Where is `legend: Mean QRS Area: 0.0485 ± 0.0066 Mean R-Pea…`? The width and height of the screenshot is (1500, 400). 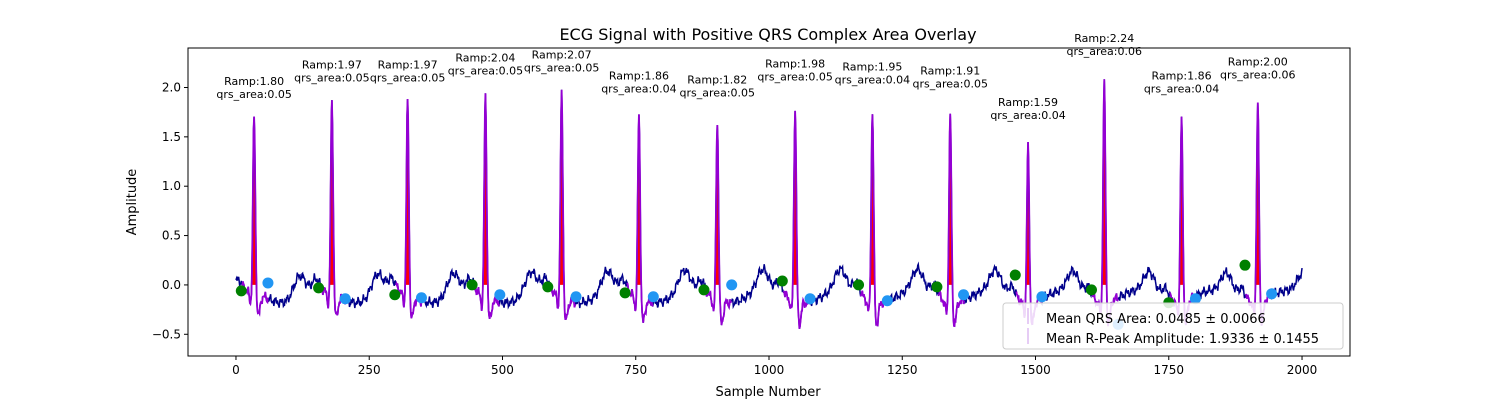
legend: Mean QRS Area: 0.0485 ± 0.0066 Mean R-Pea… is located at coordinates (1173, 326).